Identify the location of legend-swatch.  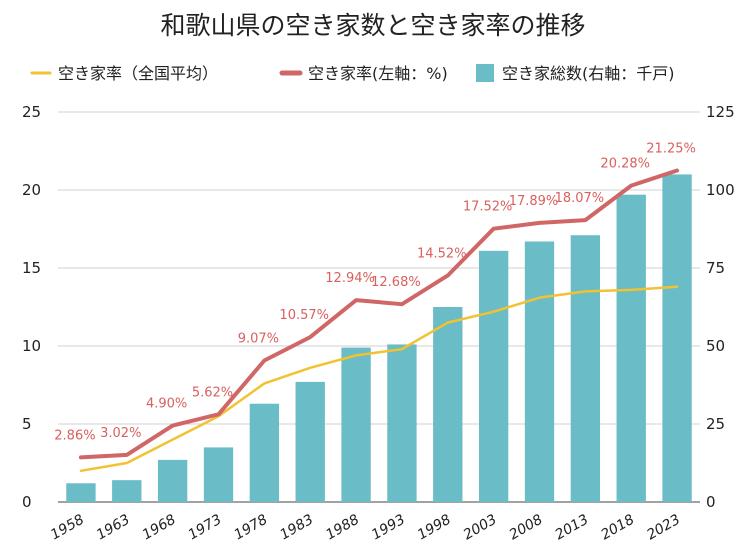
(485, 73).